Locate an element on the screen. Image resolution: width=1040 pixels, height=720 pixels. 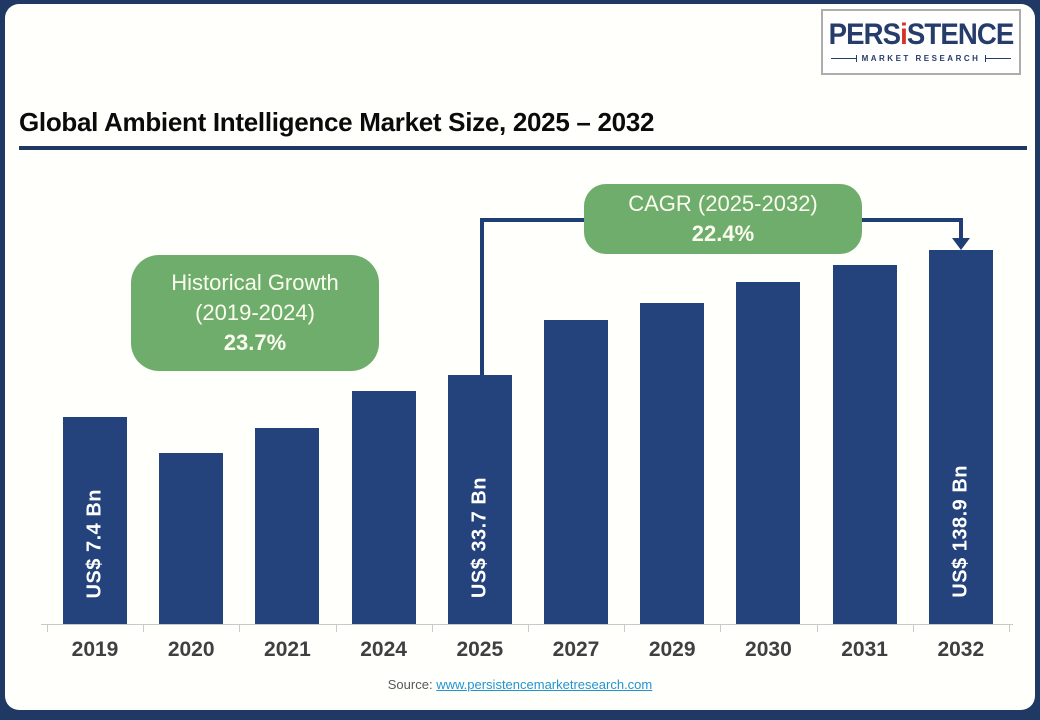
x-label-2024: 2024 is located at coordinates (383, 649).